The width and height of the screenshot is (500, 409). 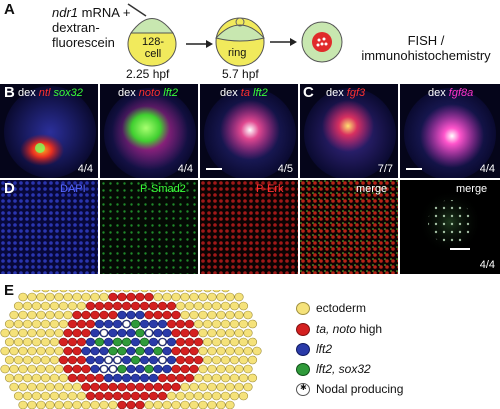 What do you see at coordinates (450, 227) in the screenshot?
I see `image-d5: merge 4/4` at bounding box center [450, 227].